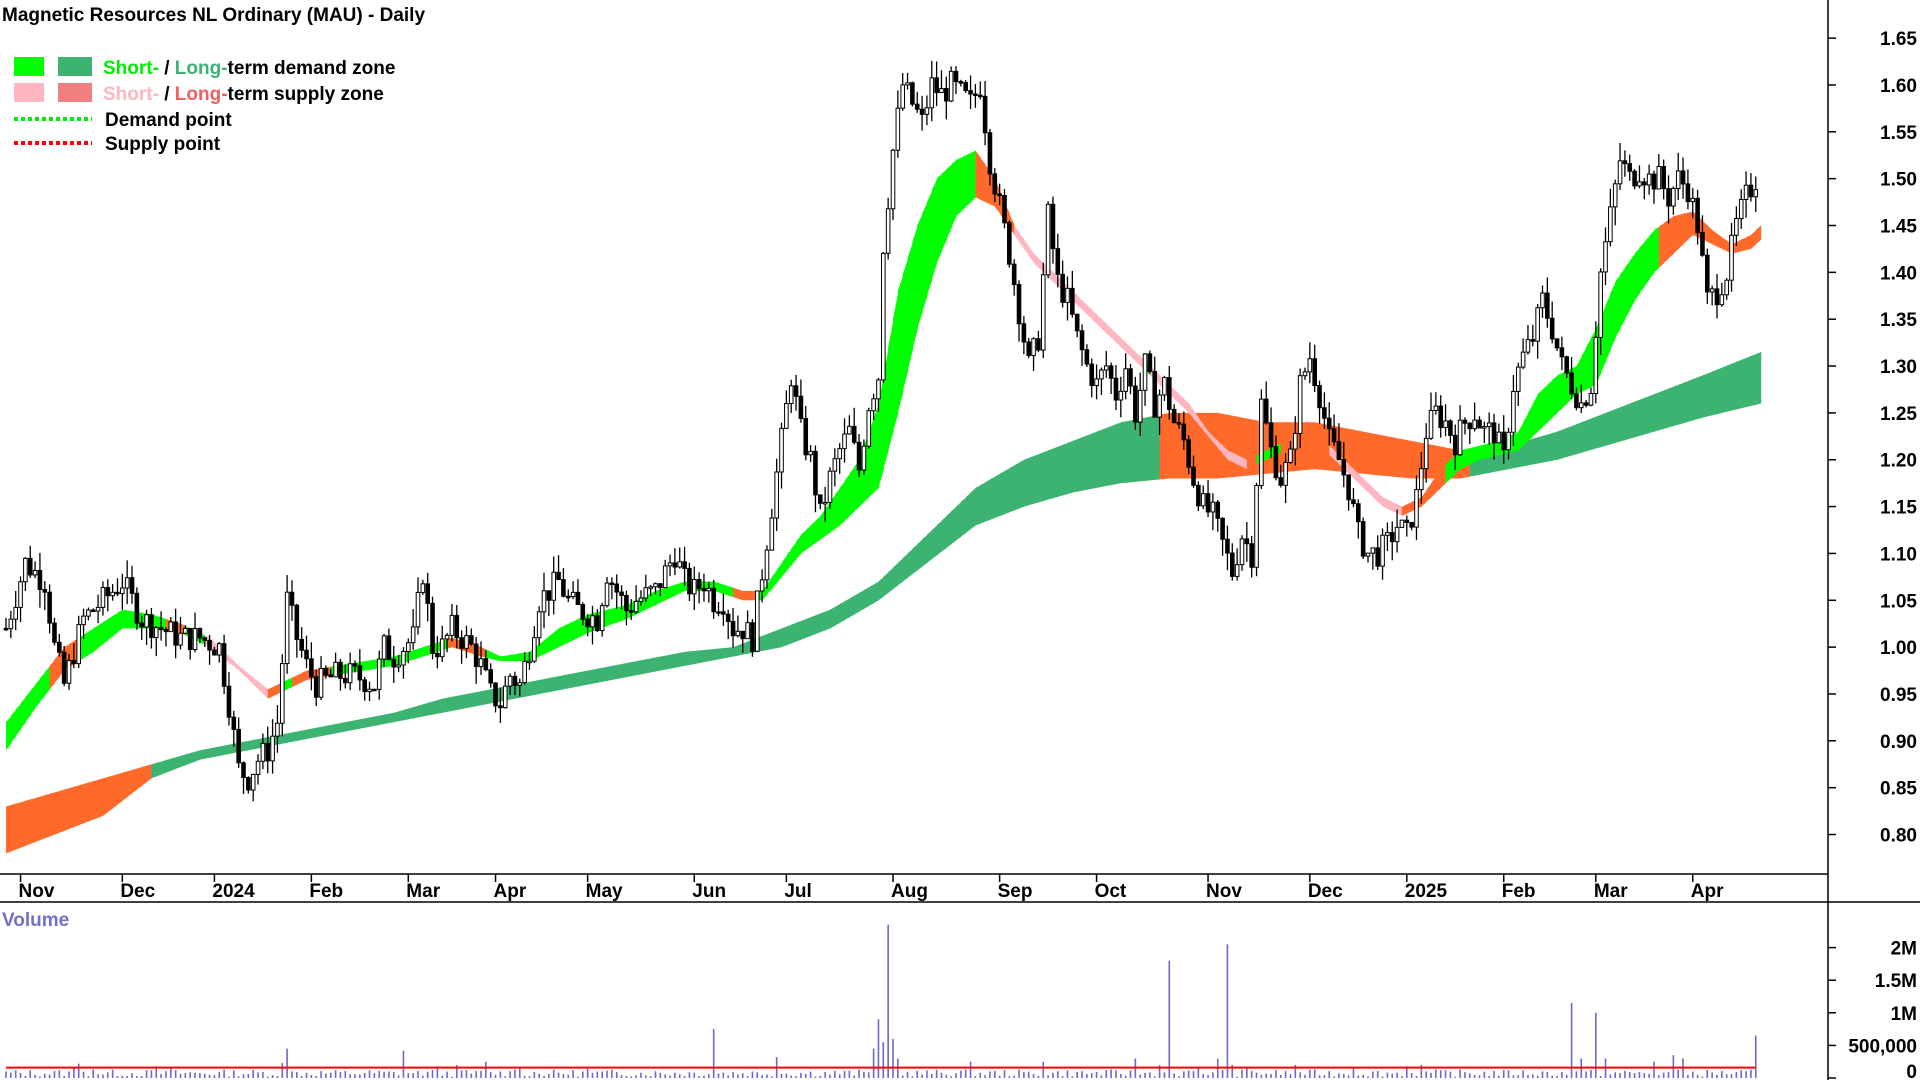 The image size is (1920, 1080). Describe the element at coordinates (1015, 891) in the screenshot. I see `time-tick-label: Sep` at that location.